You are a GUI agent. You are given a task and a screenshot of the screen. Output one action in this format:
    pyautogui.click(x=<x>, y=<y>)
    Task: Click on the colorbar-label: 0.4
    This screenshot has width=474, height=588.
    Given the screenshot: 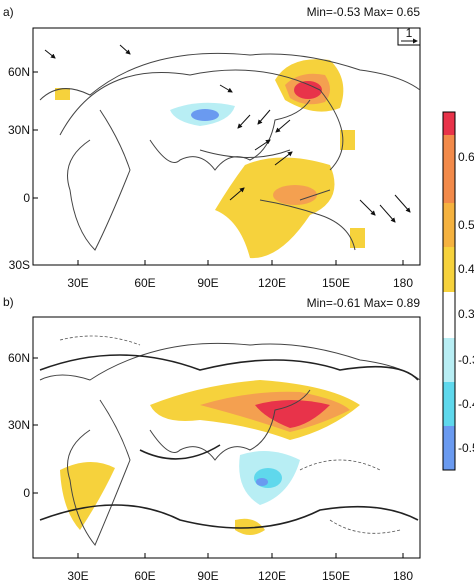 What is the action you would take?
    pyautogui.click(x=466, y=269)
    